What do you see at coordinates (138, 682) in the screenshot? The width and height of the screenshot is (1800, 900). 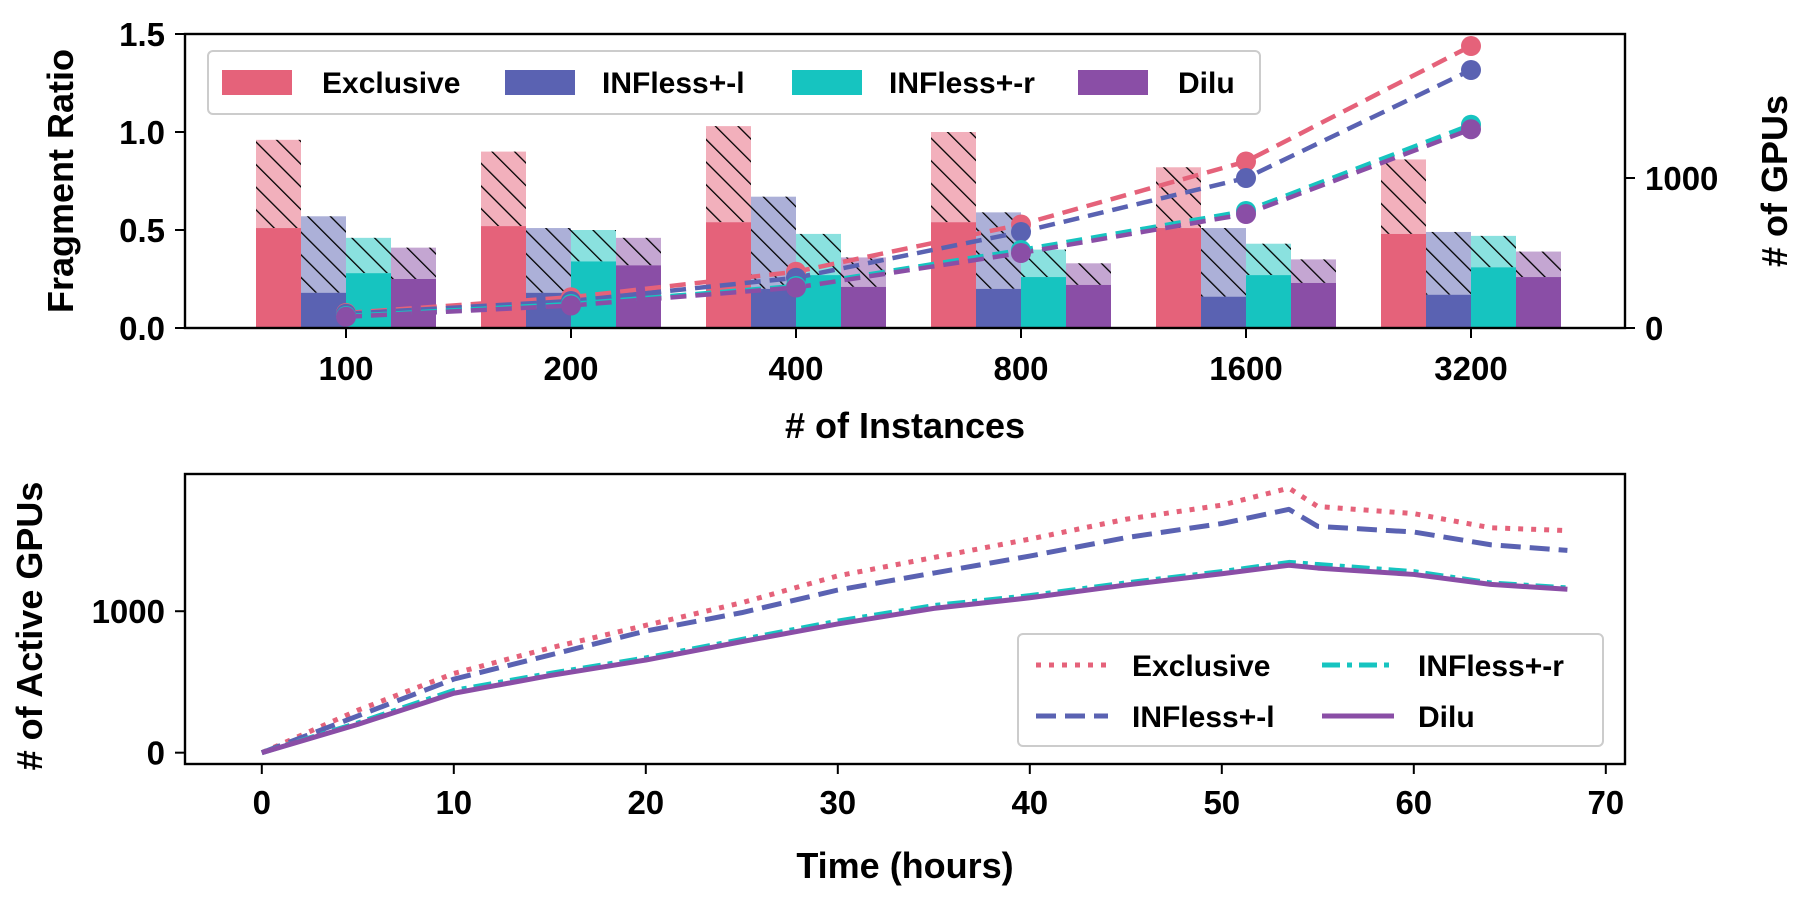 I see `bottom-y-ticks: 0 1000` at bounding box center [138, 682].